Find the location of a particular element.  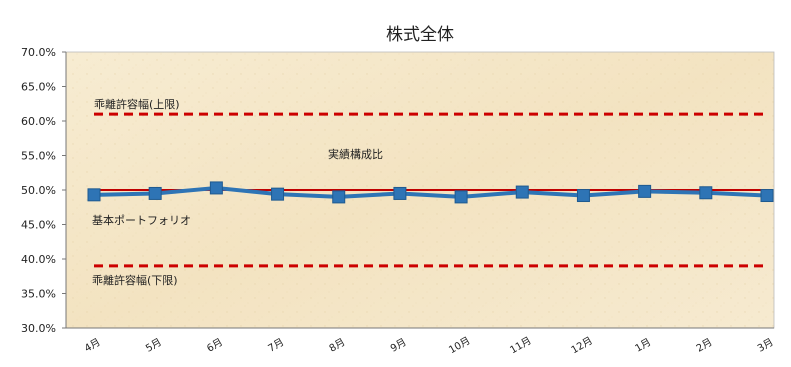

chart-title: 株式全体 is located at coordinates (420, 35).